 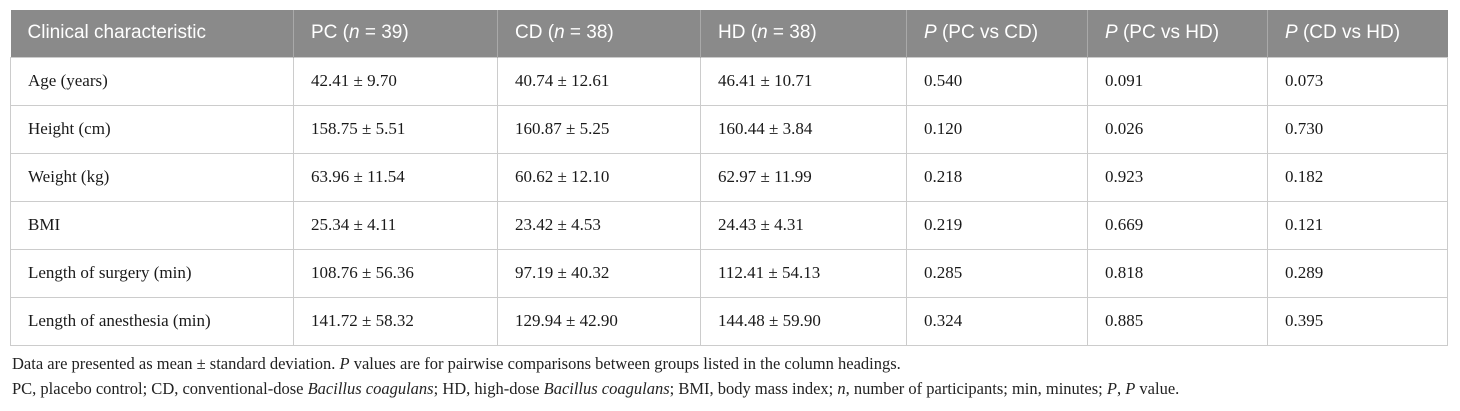 I want to click on cell-p-cd-vs-hd: 0.730, so click(x=1357, y=129).